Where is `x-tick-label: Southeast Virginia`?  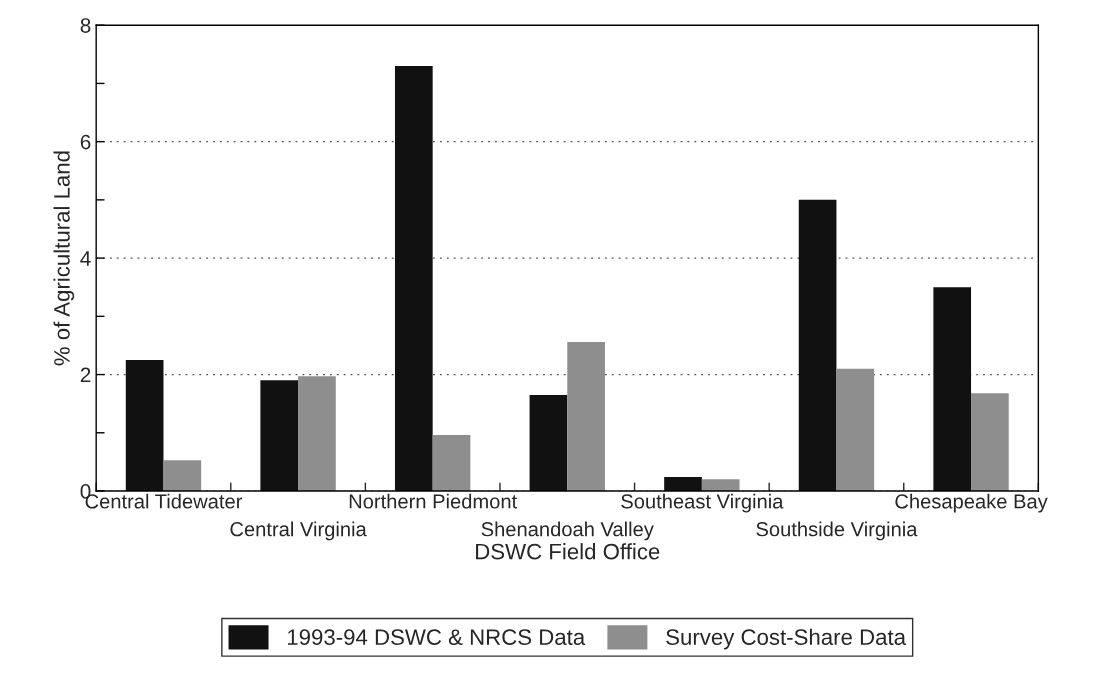
x-tick-label: Southeast Virginia is located at coordinates (702, 503).